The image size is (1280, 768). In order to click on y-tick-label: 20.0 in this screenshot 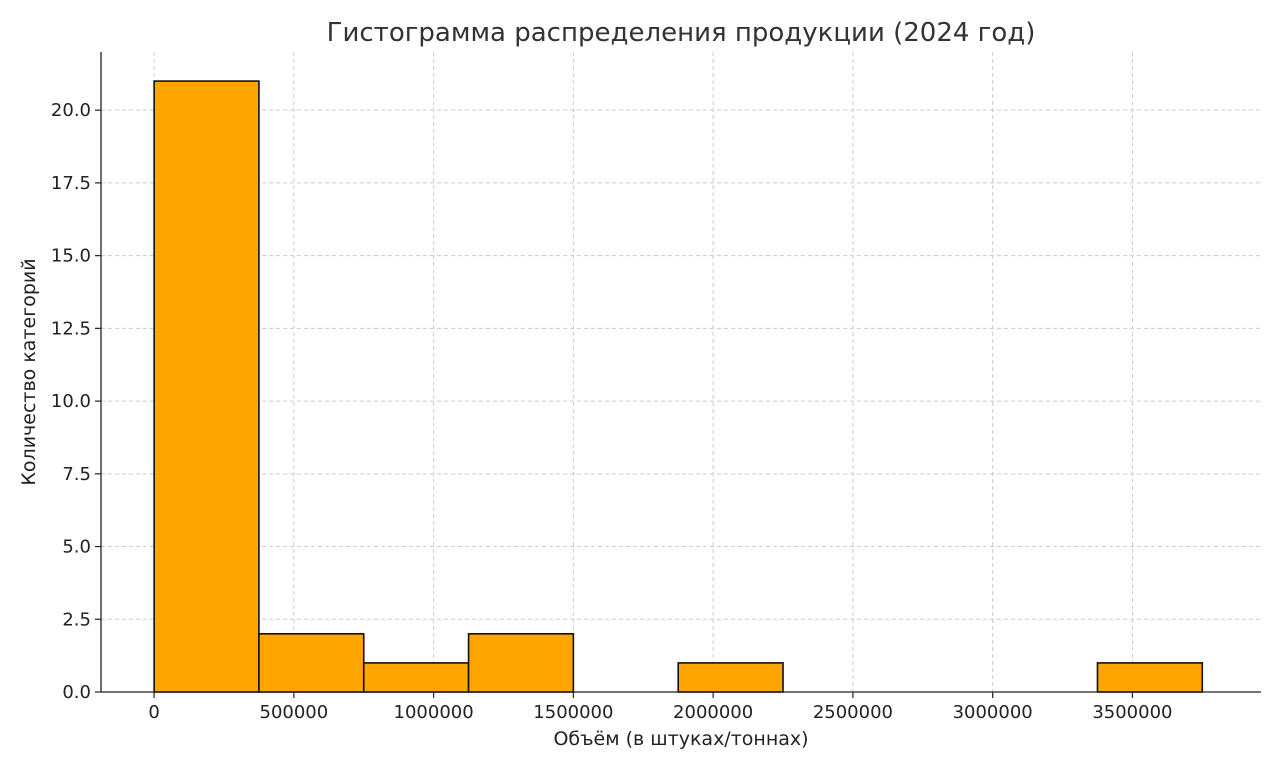, I will do `click(71, 110)`.